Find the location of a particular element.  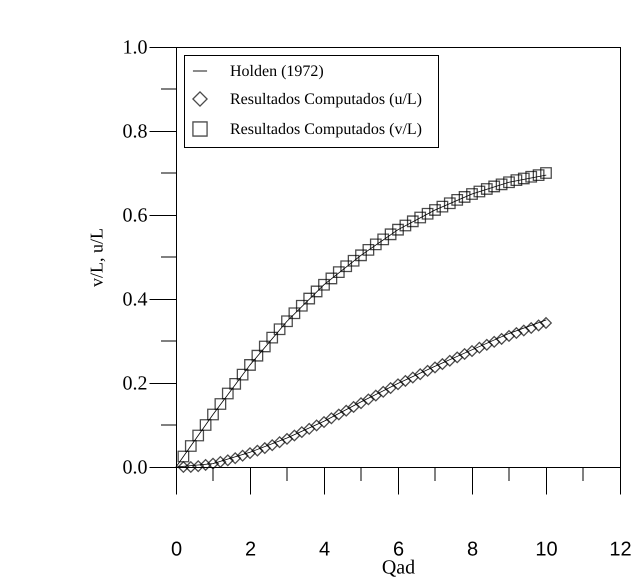

x-tick-label: 12 is located at coordinates (620, 549).